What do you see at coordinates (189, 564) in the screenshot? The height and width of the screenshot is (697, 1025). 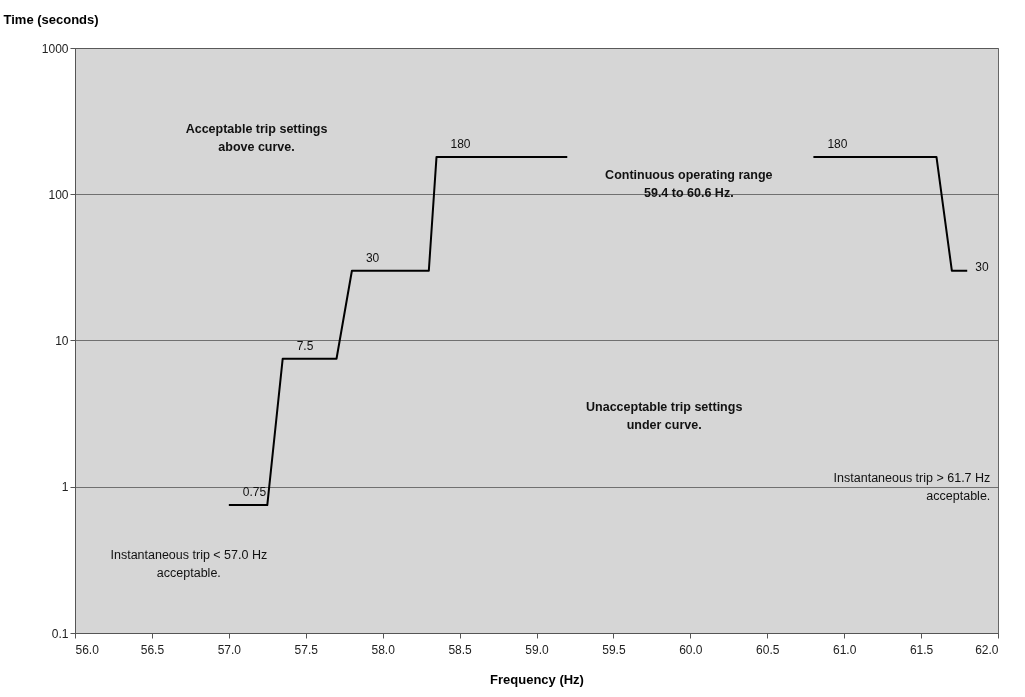 I see `annotation: Instantaneous trip < 57.0 Hz acceptable.` at bounding box center [189, 564].